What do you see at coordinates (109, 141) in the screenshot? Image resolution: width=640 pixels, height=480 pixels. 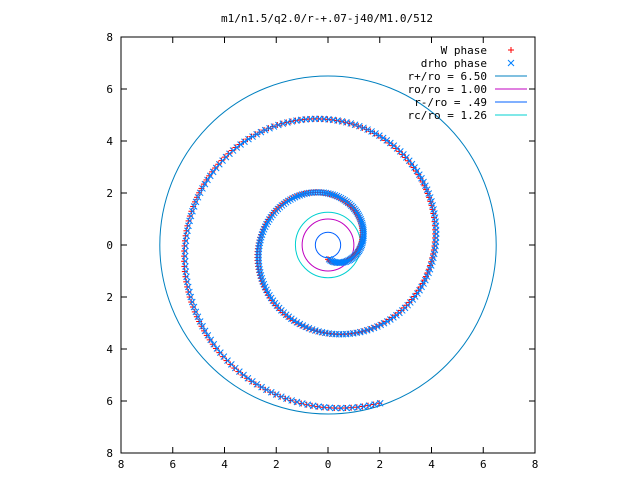 I see `y-tick-label: 4` at bounding box center [109, 141].